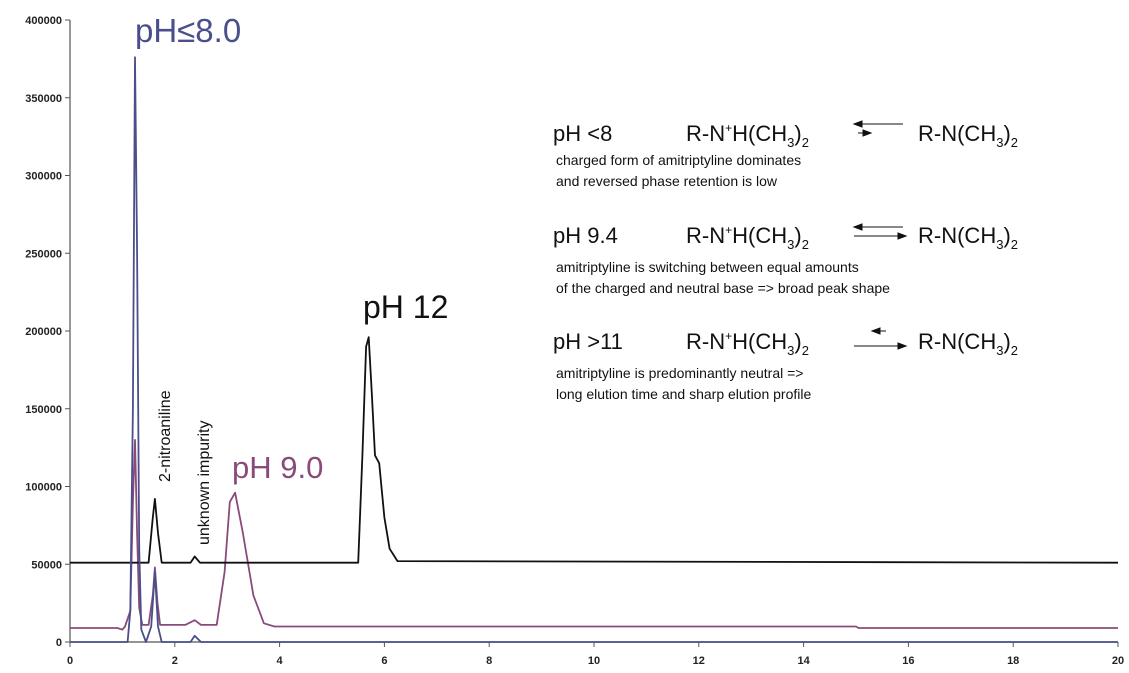 Image resolution: width=1129 pixels, height=673 pixels. What do you see at coordinates (908, 661) in the screenshot?
I see `x-tick-label: 16` at bounding box center [908, 661].